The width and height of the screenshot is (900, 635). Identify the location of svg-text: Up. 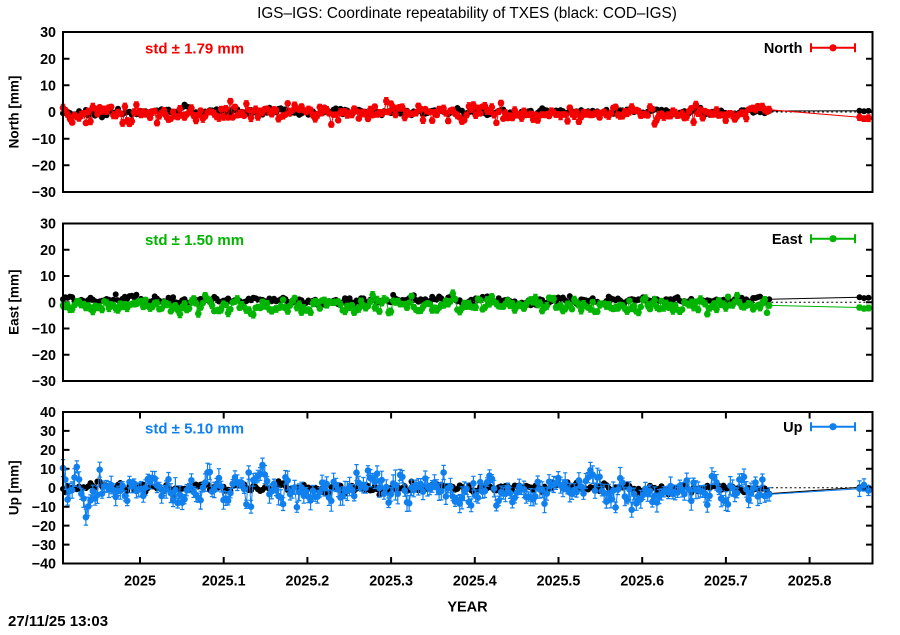
(792, 428).